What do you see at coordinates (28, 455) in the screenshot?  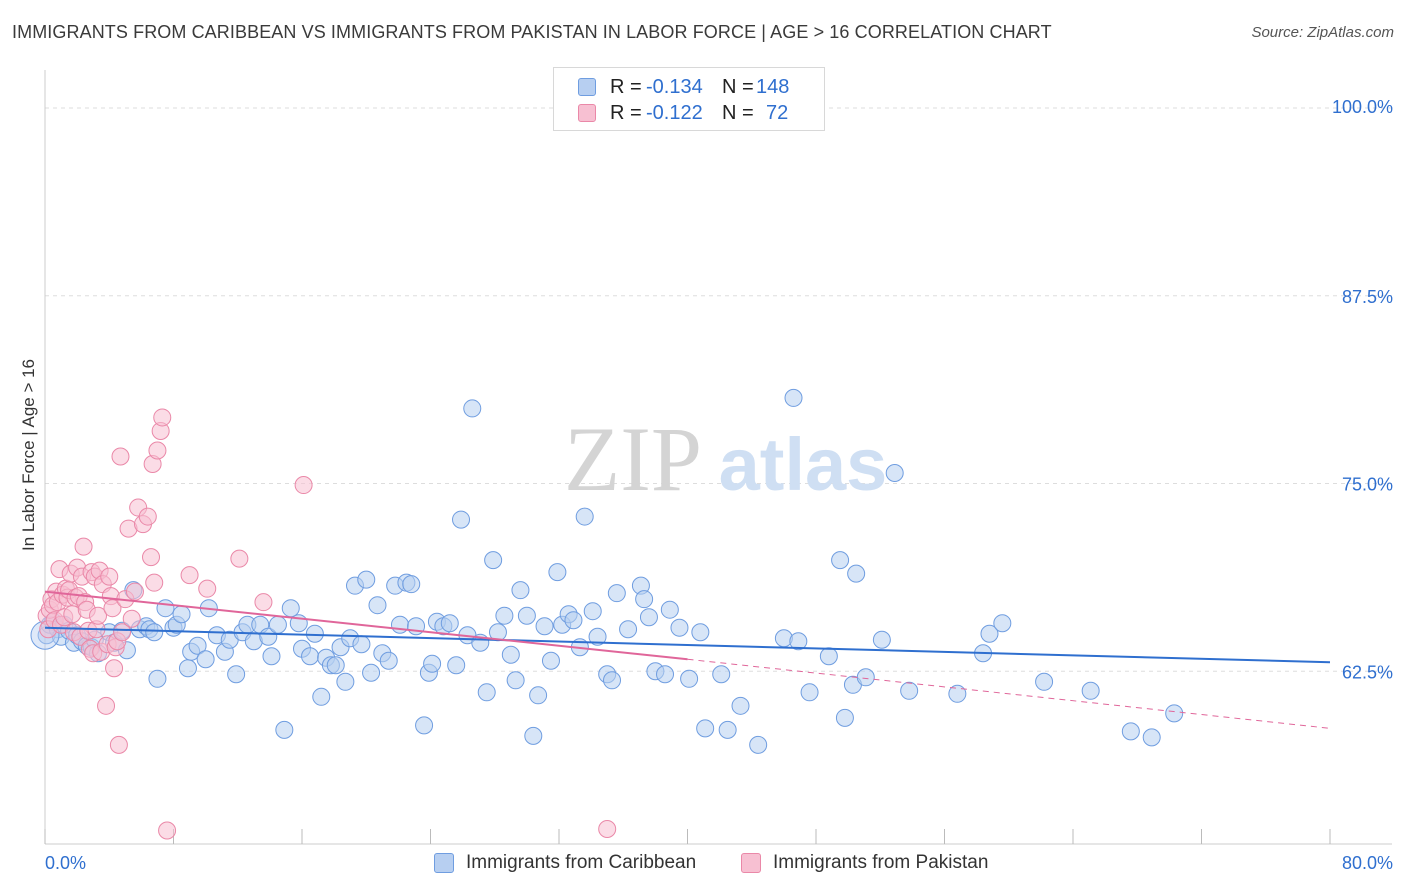 I see `y-axis-label: In Labor Force | Age > 16` at bounding box center [28, 455].